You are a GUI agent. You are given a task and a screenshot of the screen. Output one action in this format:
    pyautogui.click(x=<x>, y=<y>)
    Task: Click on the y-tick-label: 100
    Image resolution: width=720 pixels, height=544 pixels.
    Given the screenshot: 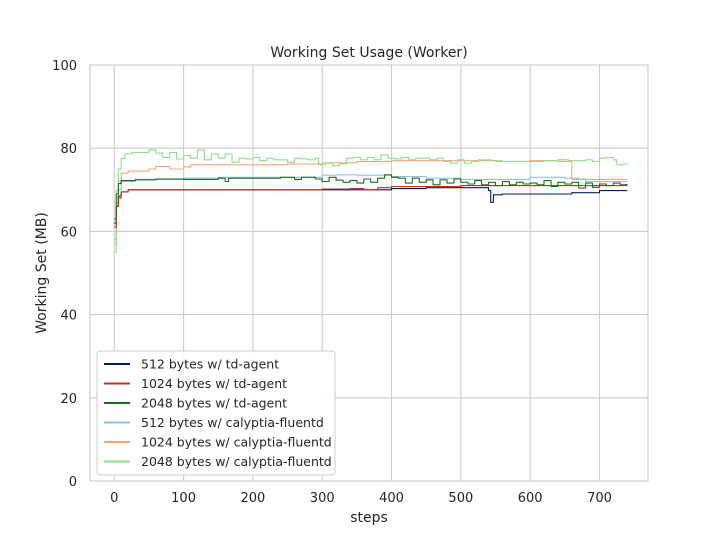 What is the action you would take?
    pyautogui.click(x=64, y=66)
    